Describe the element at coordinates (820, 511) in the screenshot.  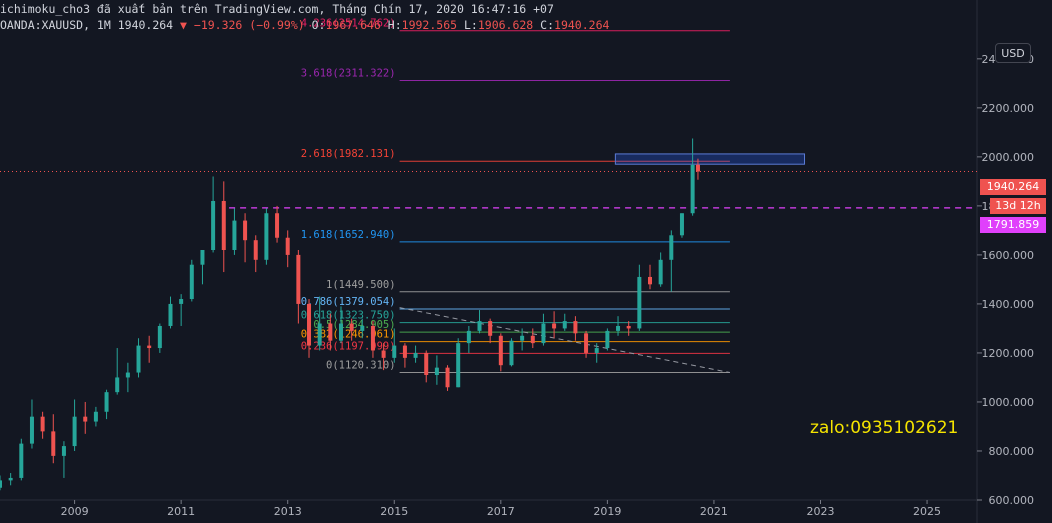
I see `x-tick-label: 2023` at that location.